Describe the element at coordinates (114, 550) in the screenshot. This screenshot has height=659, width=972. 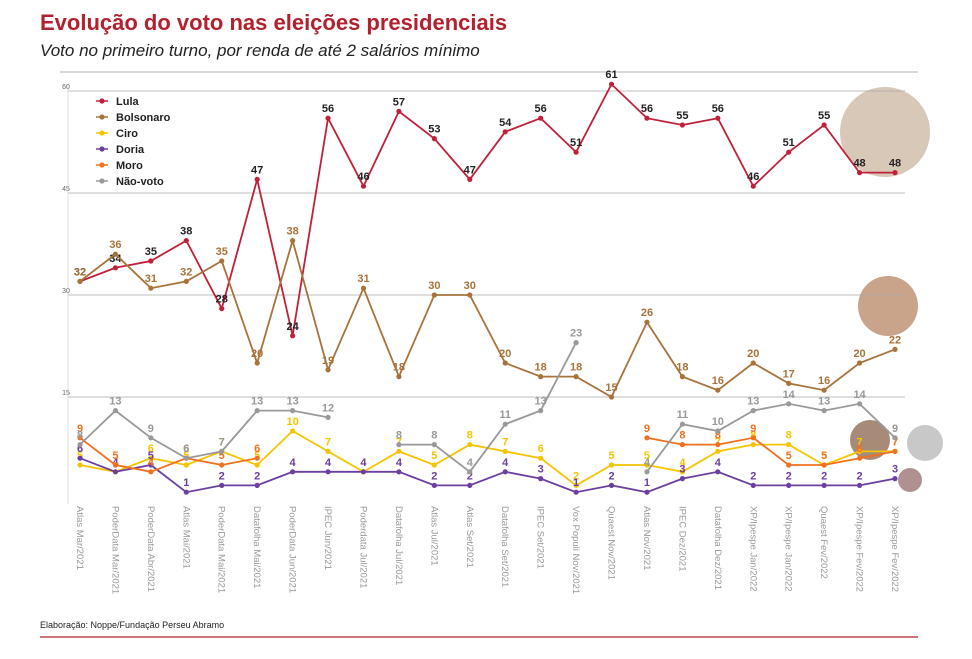
I see `x-tick-label: PoderData Mar/2021` at that location.